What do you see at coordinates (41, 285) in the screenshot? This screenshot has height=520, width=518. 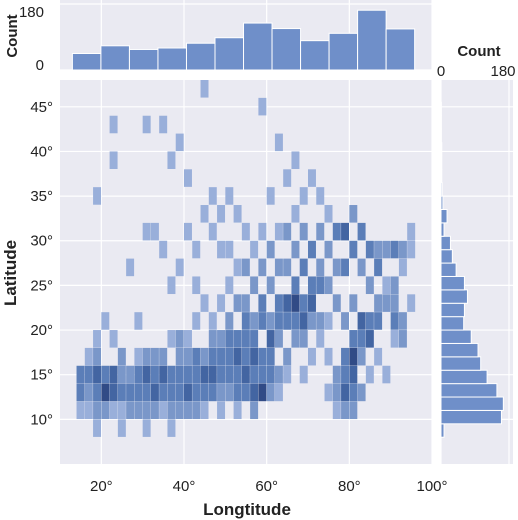 I see `y-tick-label: 25°` at bounding box center [41, 285].